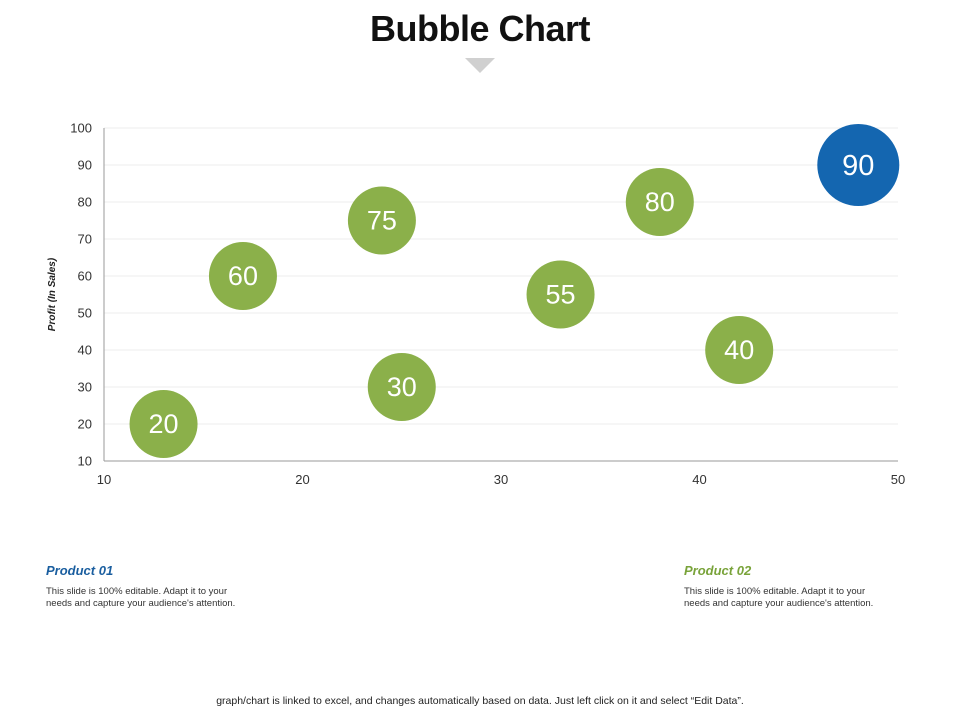 The image size is (960, 720). I want to click on y-tick-label-90: 90, so click(85, 165).